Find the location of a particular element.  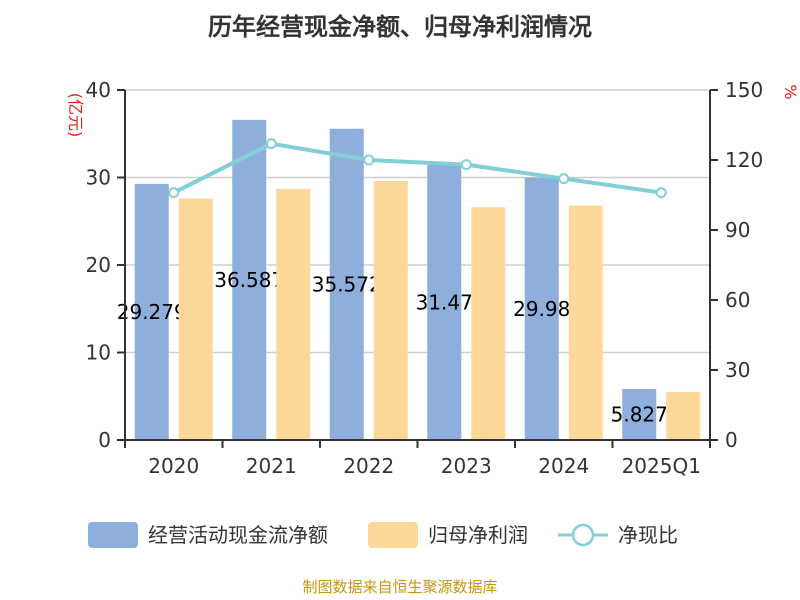

x-tick-label: 2022 is located at coordinates (368, 466).